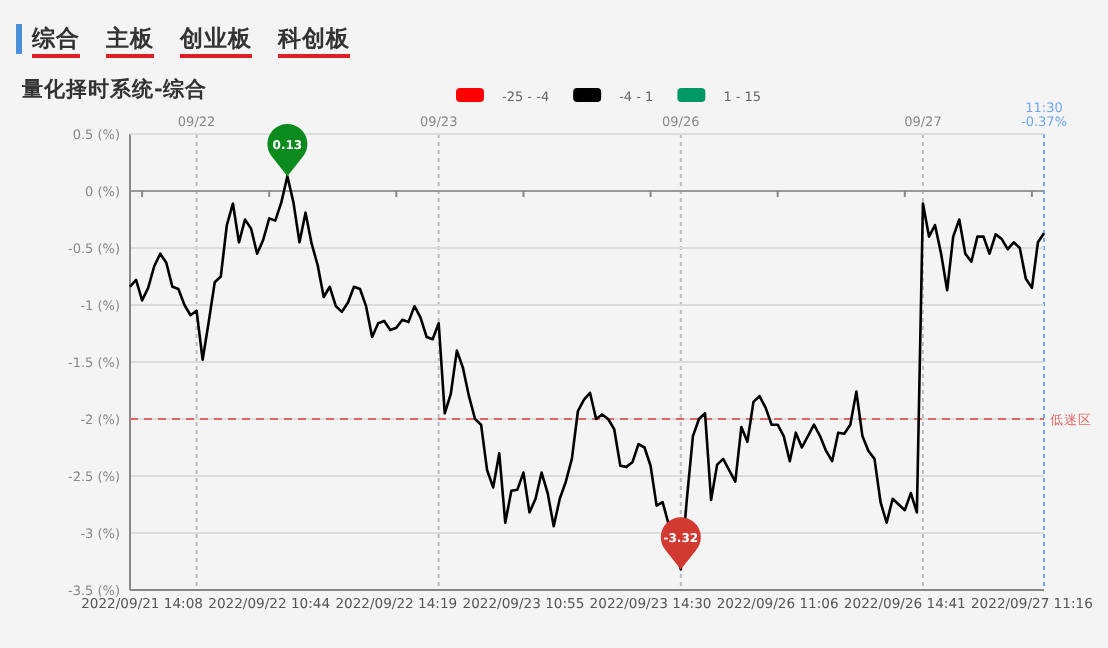 The width and height of the screenshot is (1108, 648). Describe the element at coordinates (113, 89) in the screenshot. I see `chart-title: 量化择时系统-综合` at that location.